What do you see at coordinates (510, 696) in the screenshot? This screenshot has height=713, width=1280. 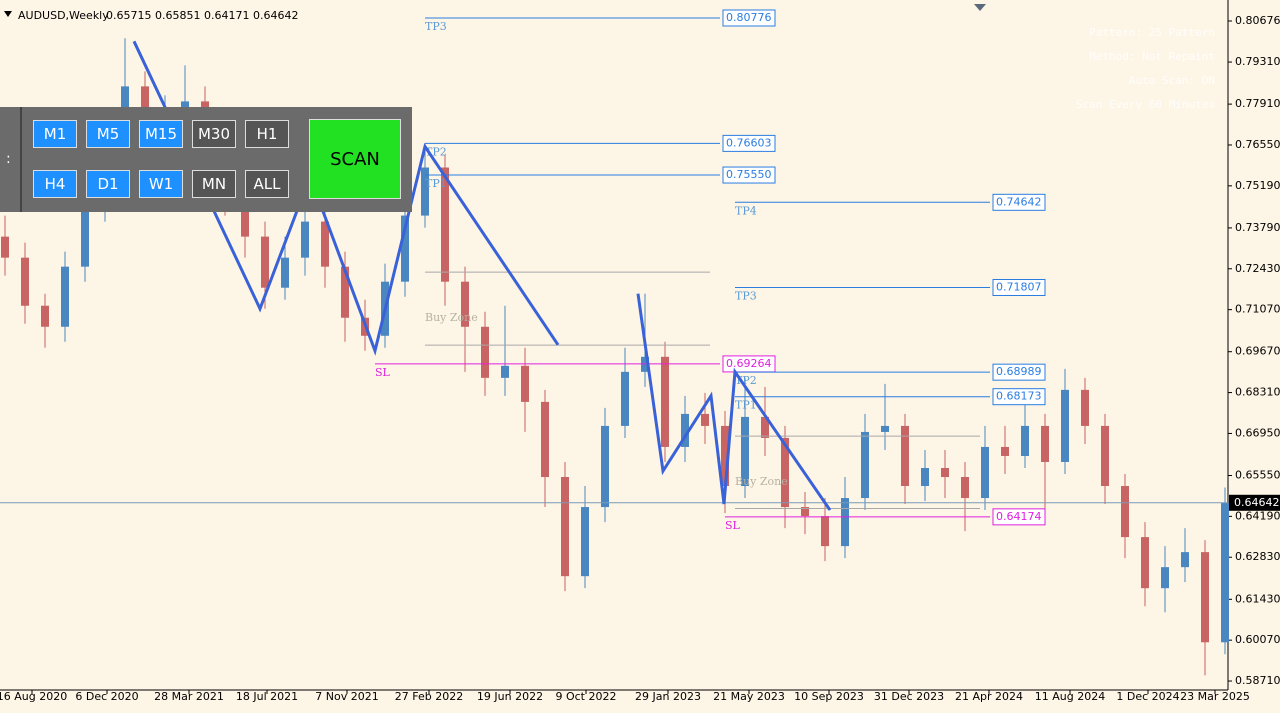 I see `x-tick-label: 19 Jun 2022` at bounding box center [510, 696].